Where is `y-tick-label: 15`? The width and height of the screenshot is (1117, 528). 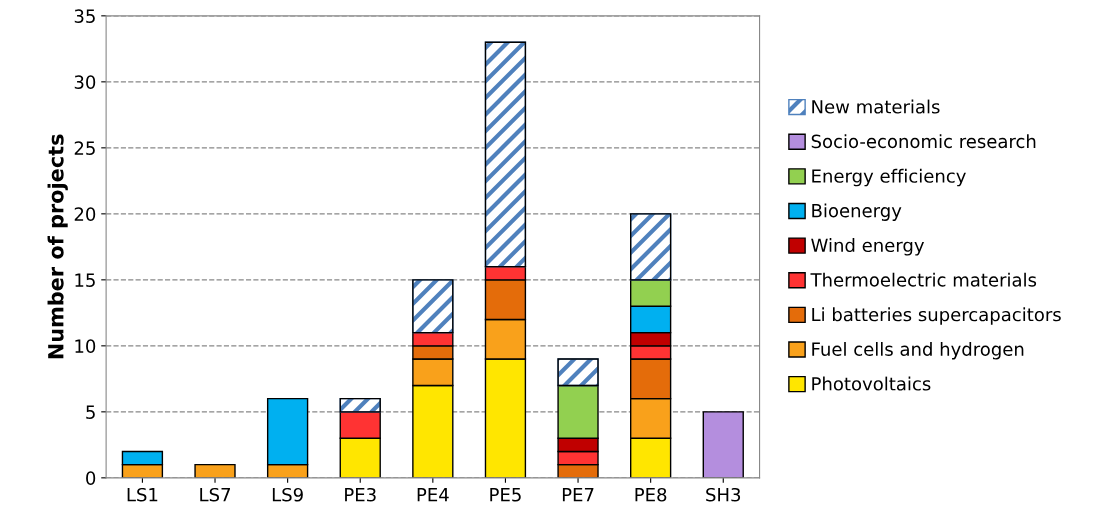 y-tick-label: 15 is located at coordinates (85, 280).